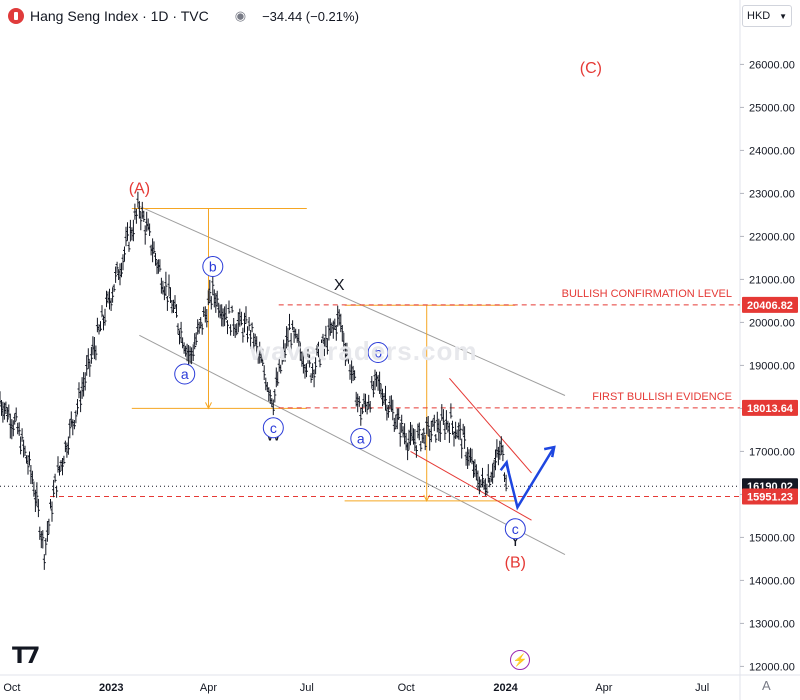 This screenshot has height=700, width=800. Describe the element at coordinates (26, 656) in the screenshot. I see `tradingview-logo-icon: T7` at that location.